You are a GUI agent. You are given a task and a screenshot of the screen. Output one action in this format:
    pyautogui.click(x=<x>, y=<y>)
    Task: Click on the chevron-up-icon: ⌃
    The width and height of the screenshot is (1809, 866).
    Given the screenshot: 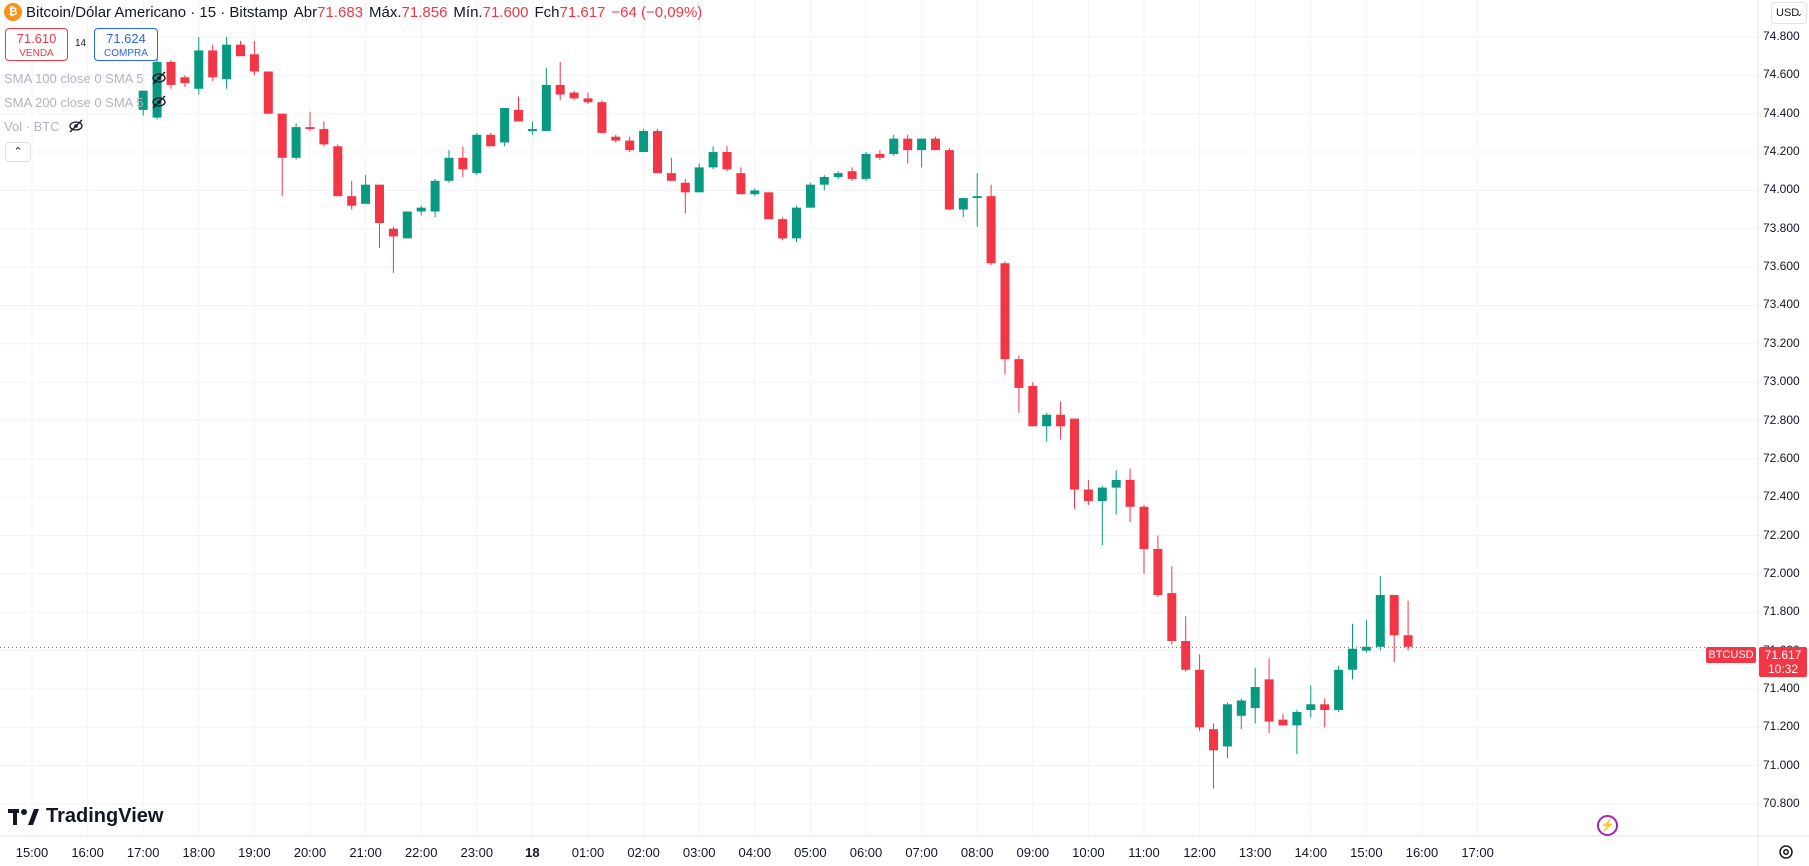 What is the action you would take?
    pyautogui.click(x=18, y=152)
    